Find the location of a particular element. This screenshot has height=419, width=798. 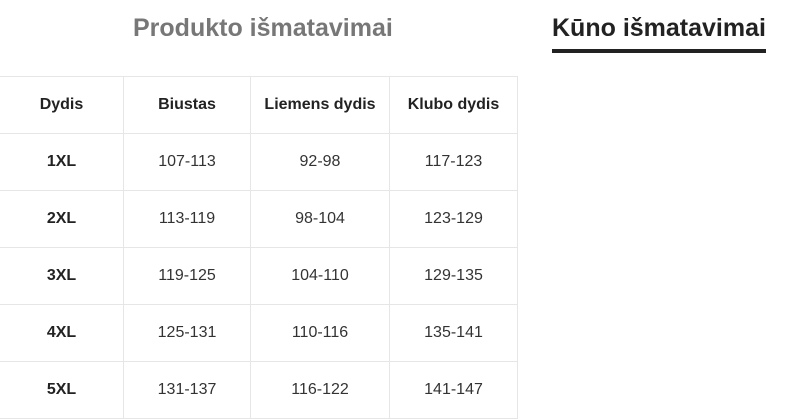

header-hip: Klubo dydis is located at coordinates (453, 105).